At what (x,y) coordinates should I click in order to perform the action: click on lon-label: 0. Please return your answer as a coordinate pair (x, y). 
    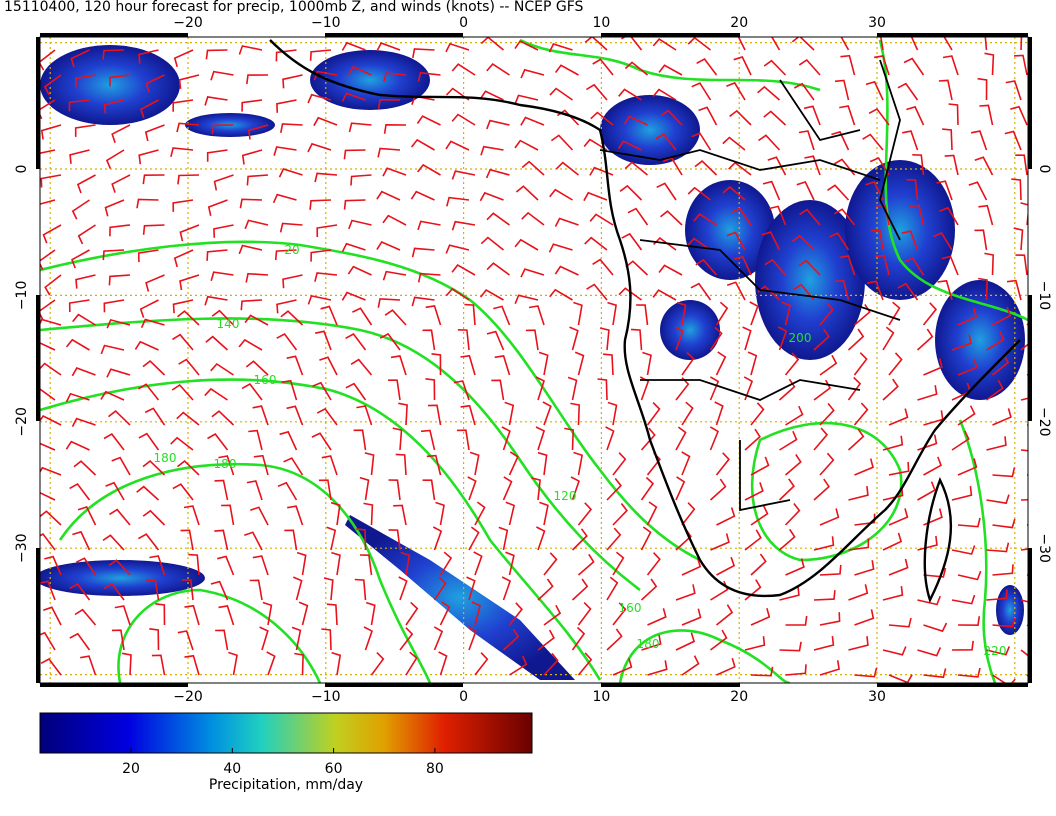
    Looking at the image, I should click on (463, 23).